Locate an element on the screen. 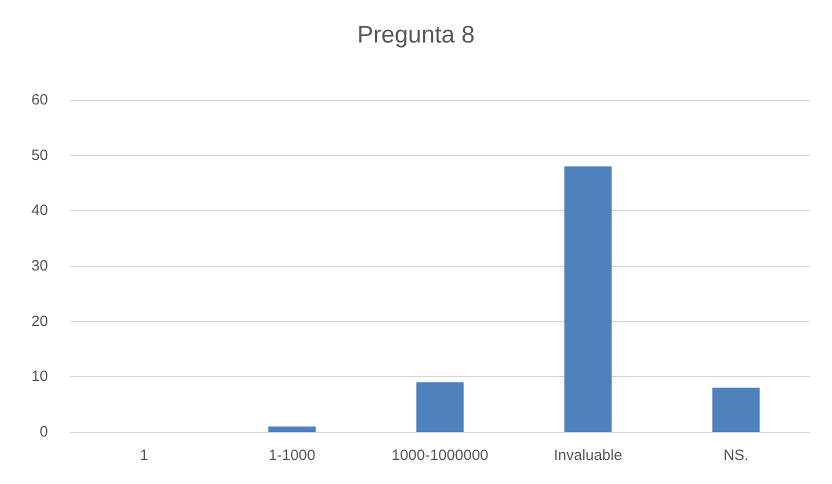 This screenshot has width=832, height=484. chart-title: Pregunta 8 is located at coordinates (416, 35).